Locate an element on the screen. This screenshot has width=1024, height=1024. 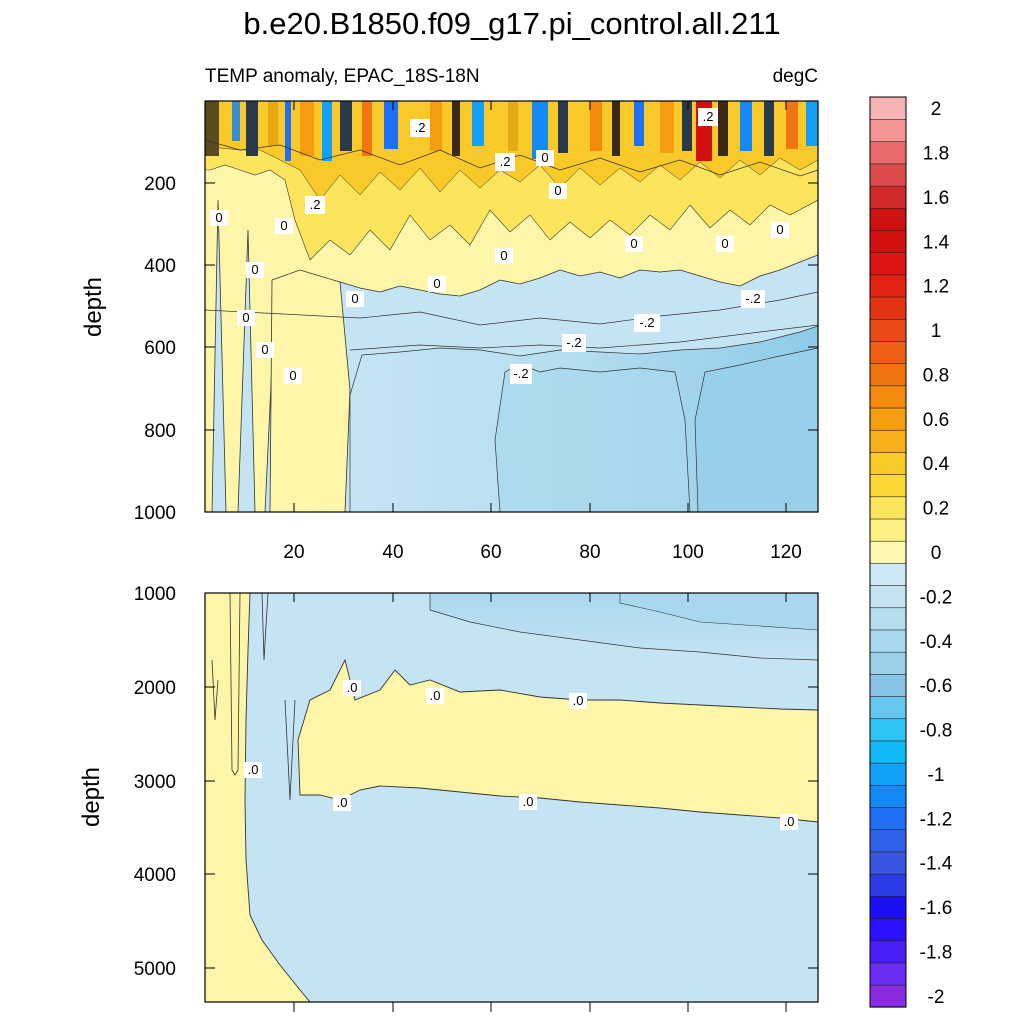
colorbar-tick-label: -0.8 is located at coordinates (936, 731).